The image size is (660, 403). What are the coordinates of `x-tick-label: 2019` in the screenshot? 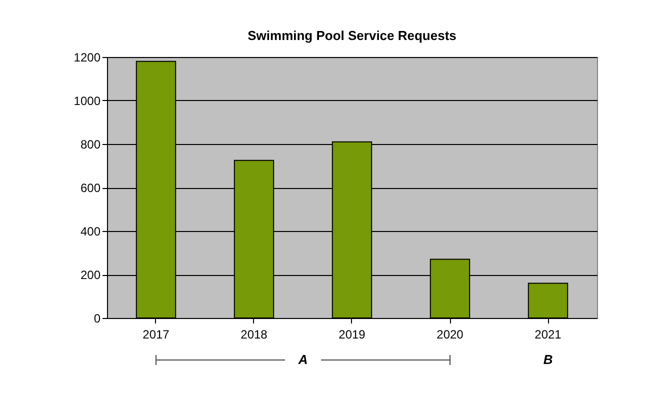 It's located at (352, 335).